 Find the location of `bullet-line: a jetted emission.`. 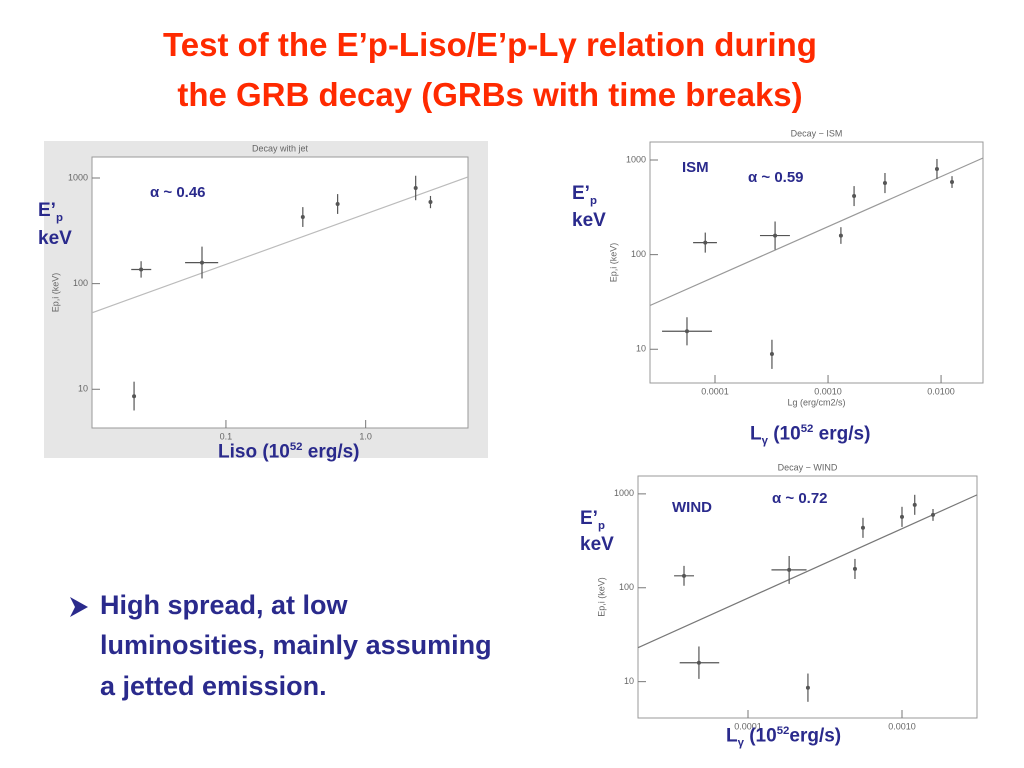

bullet-line: a jetted emission. is located at coordinates (213, 686).